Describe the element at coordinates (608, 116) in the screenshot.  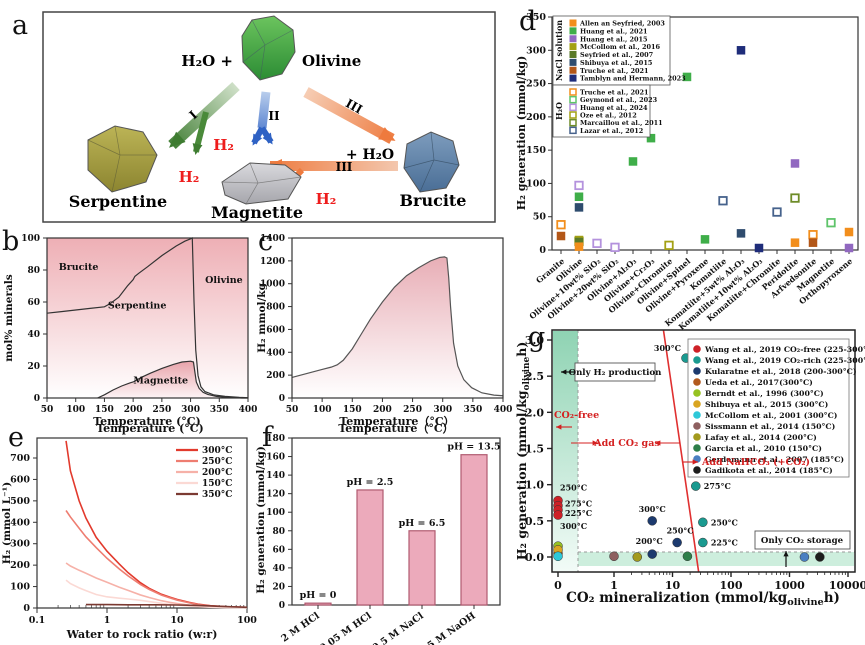
I see `legend-entry-label: Oze et al., 2012` at that location.